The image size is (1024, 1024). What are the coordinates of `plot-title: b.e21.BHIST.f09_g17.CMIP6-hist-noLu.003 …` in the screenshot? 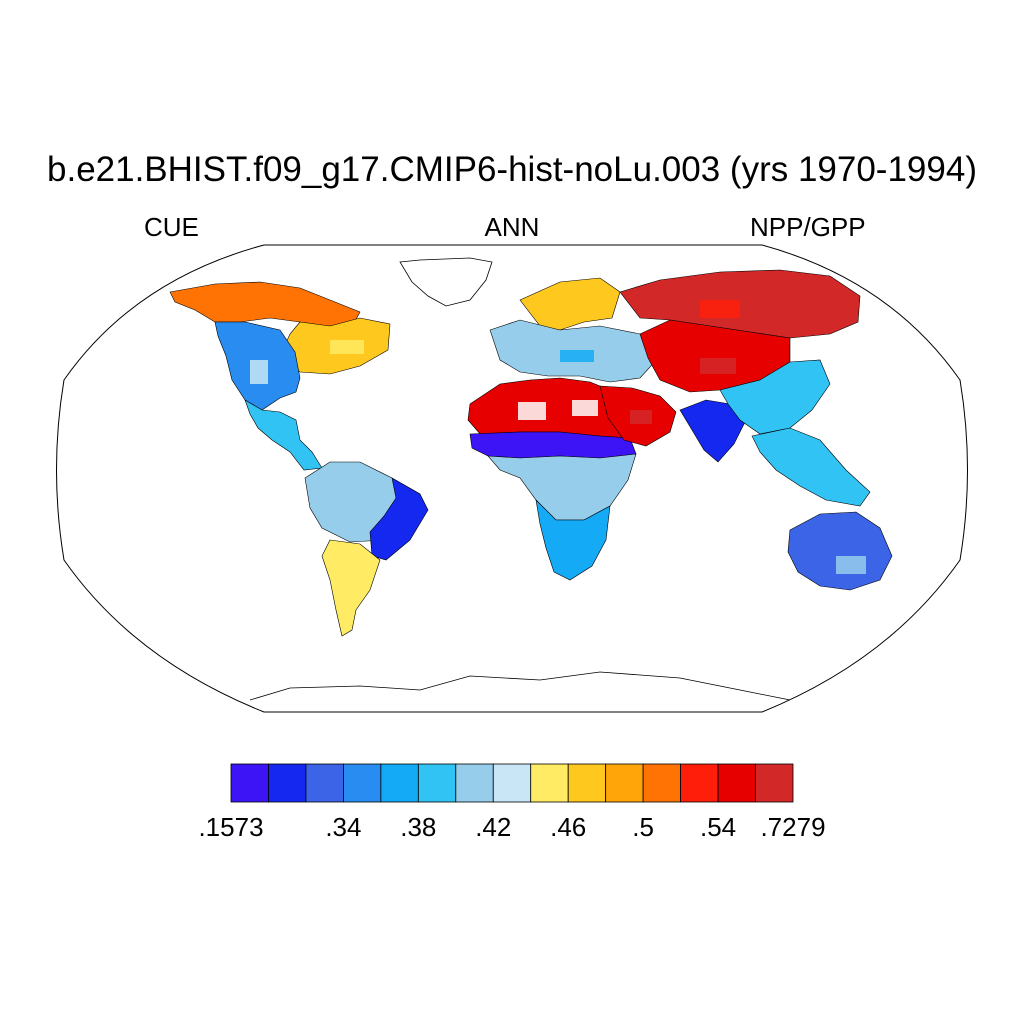 It's located at (512, 169).